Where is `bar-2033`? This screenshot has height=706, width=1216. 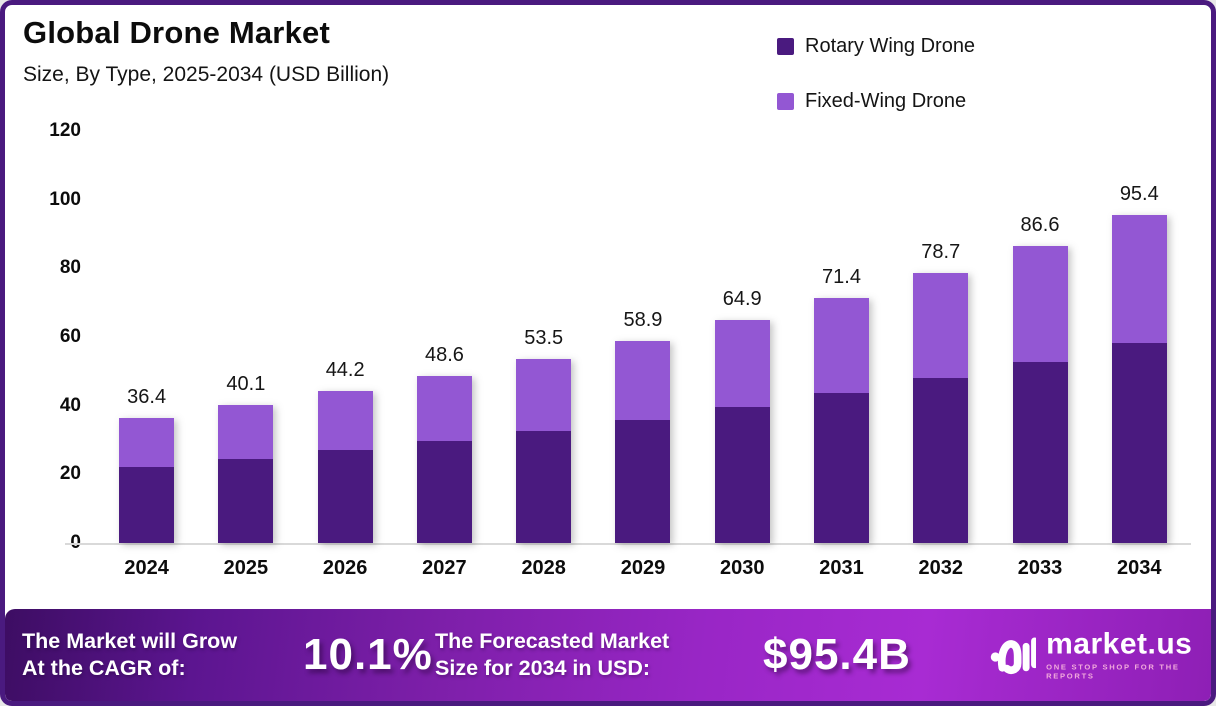 bar-2033 is located at coordinates (1040, 394).